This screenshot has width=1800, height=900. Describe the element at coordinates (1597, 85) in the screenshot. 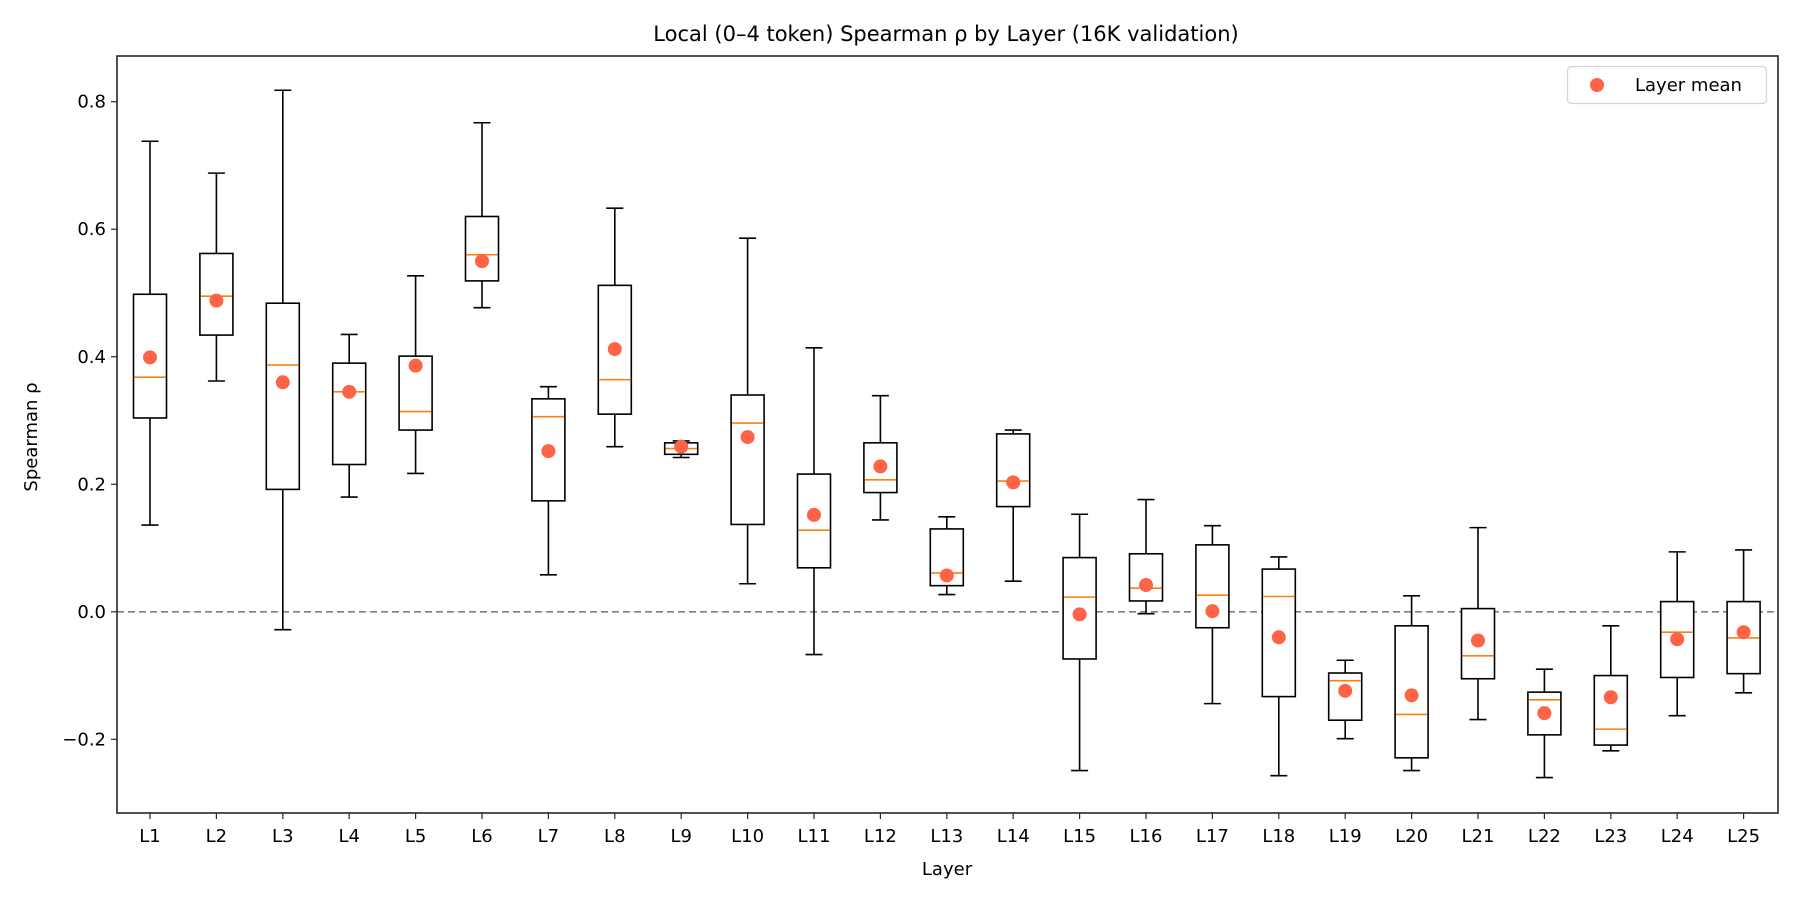

I see `legend-mean-marker` at that location.